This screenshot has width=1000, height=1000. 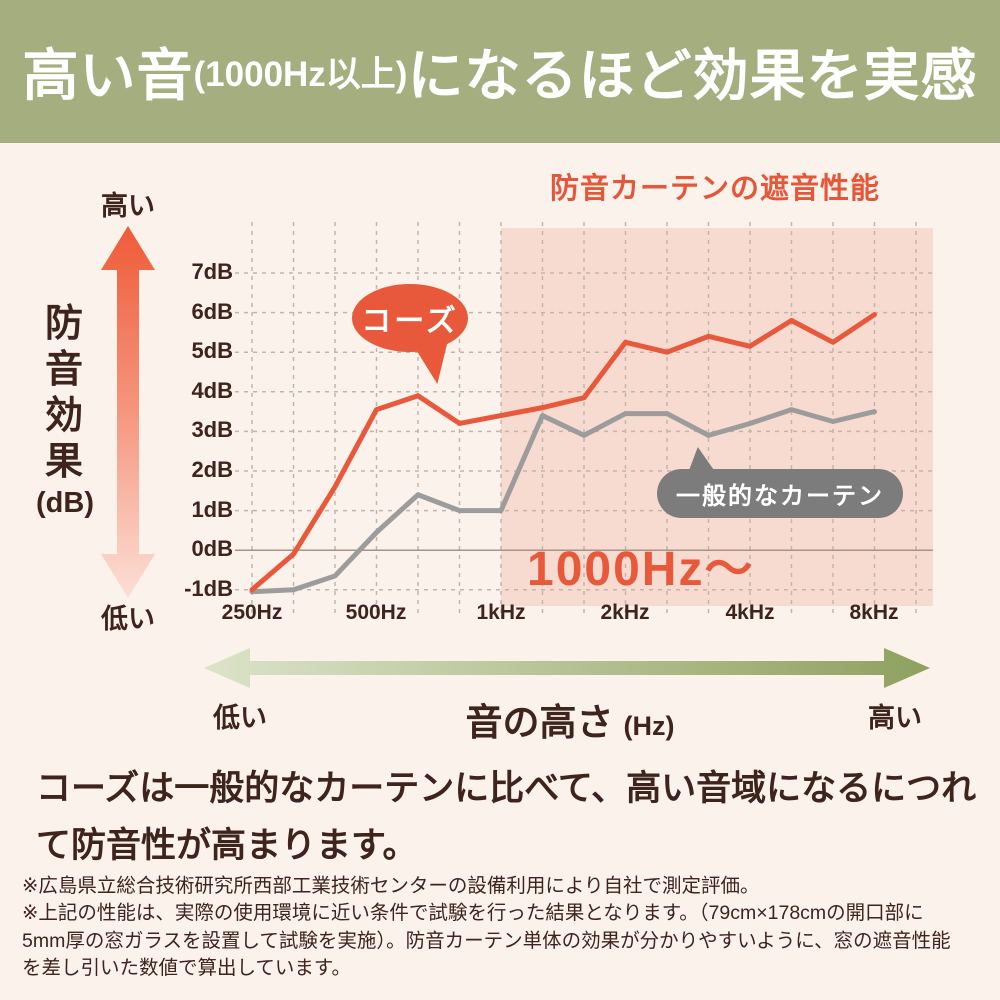 I want to click on y-tick-1db: 1dB, so click(x=212, y=509).